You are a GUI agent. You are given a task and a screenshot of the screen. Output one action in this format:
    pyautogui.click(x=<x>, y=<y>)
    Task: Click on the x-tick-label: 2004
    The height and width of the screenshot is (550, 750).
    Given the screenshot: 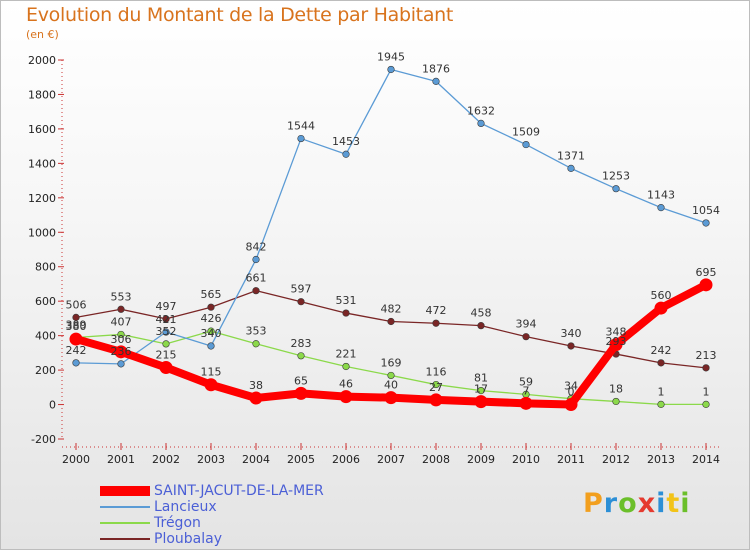 What is the action you would take?
    pyautogui.click(x=256, y=459)
    